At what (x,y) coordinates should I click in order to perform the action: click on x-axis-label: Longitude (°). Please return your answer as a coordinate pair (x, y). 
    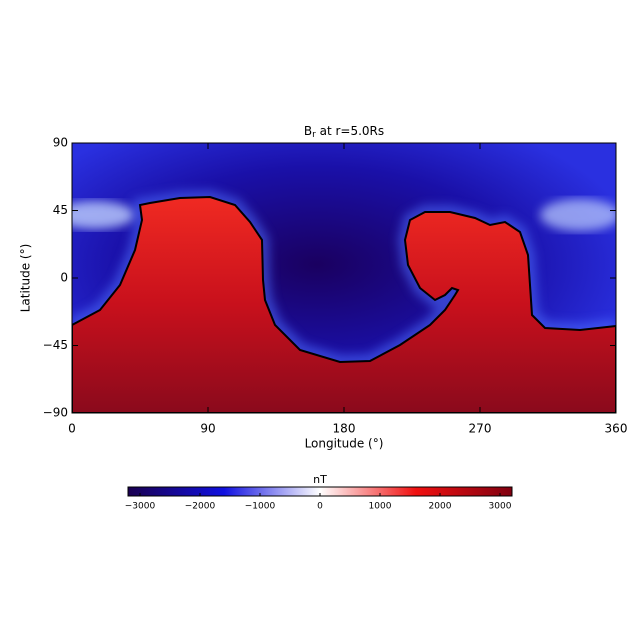
    Looking at the image, I should click on (344, 444).